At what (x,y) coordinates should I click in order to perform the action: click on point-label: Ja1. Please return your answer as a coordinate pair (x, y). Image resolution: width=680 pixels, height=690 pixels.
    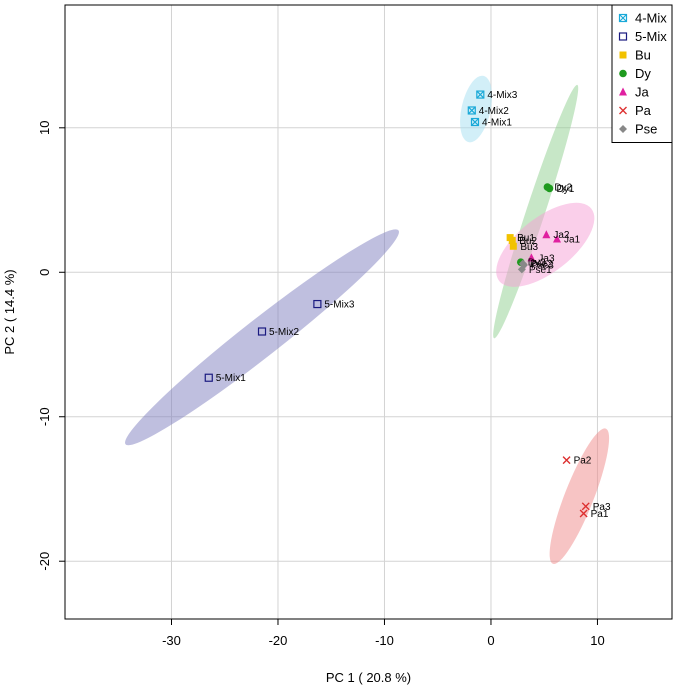
    Looking at the image, I should click on (572, 240).